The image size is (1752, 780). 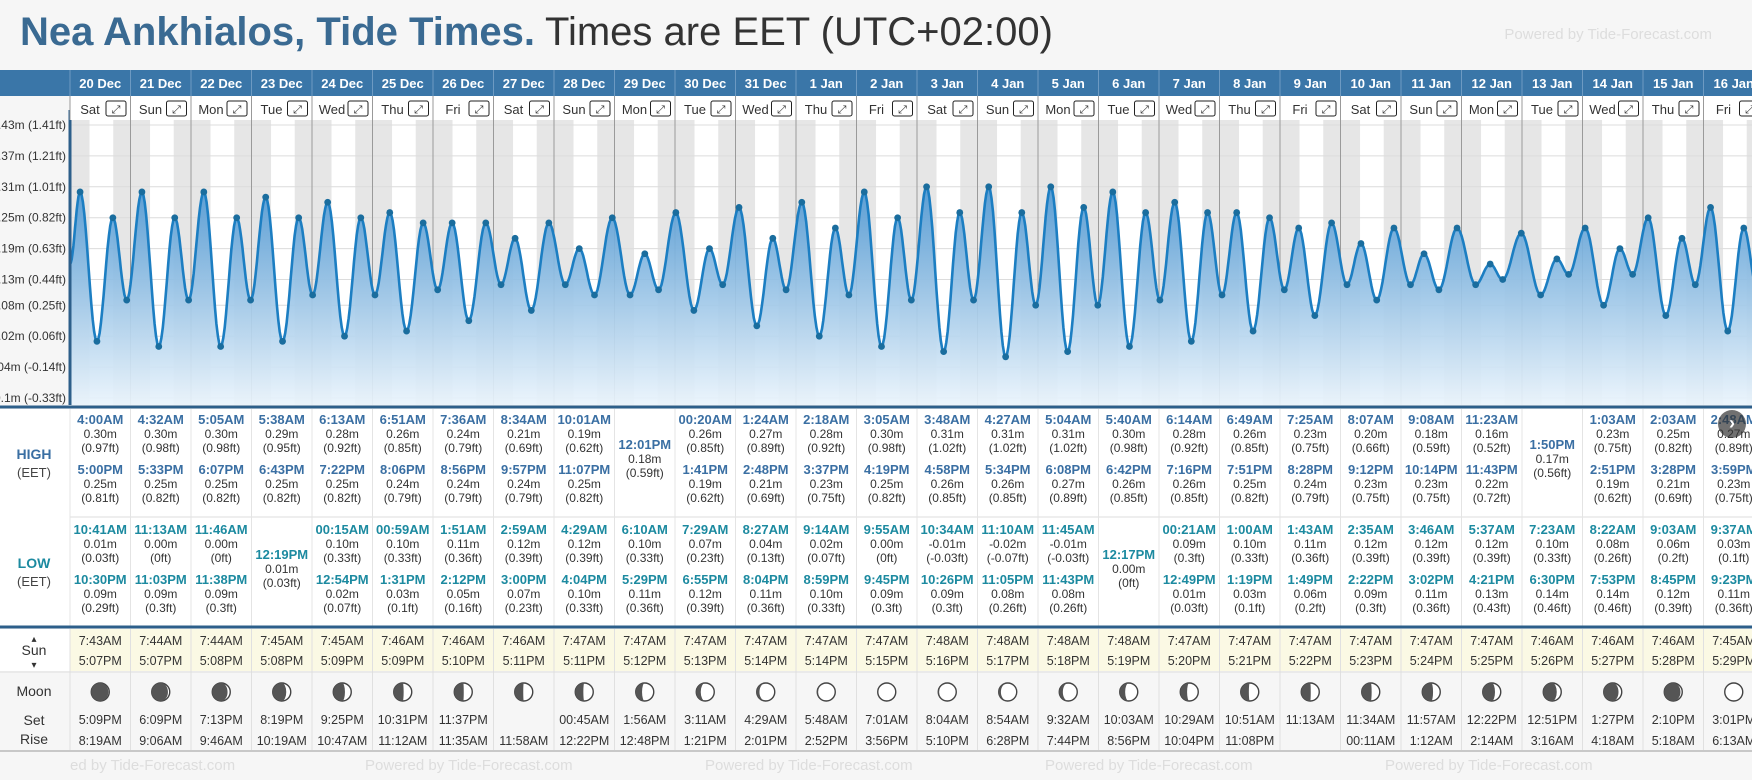 I want to click on high-tide-time: 5:05AM, so click(x=221, y=419).